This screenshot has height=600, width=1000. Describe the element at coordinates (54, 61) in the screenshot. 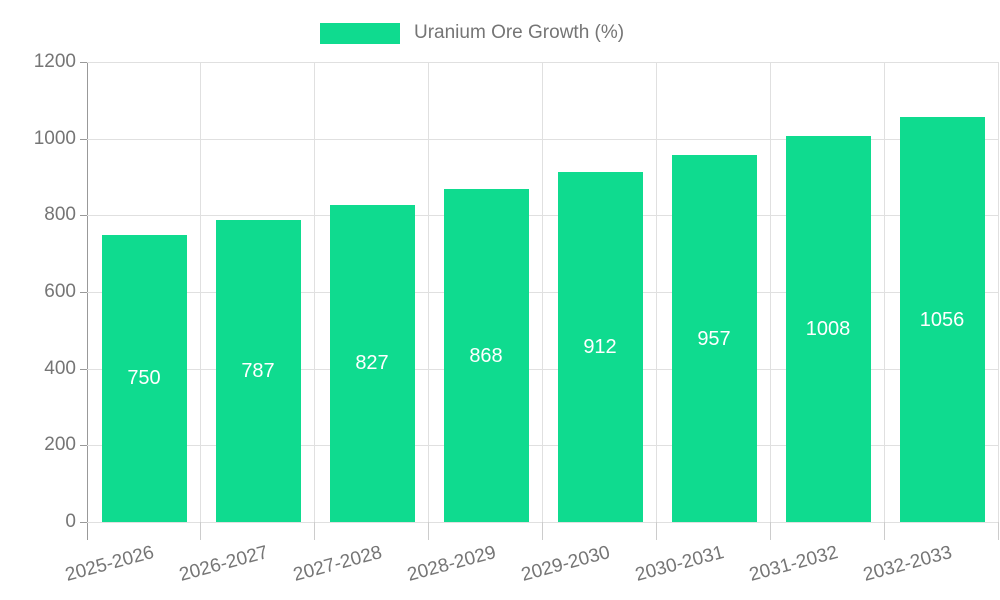

I see `y-tick-label-1200: 1200` at that location.